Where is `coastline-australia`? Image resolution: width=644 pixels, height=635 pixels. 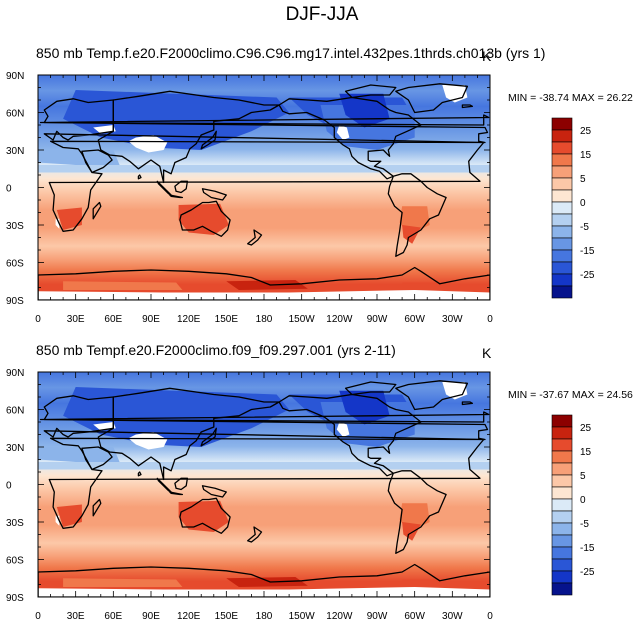 coastline-australia is located at coordinates (205, 218).